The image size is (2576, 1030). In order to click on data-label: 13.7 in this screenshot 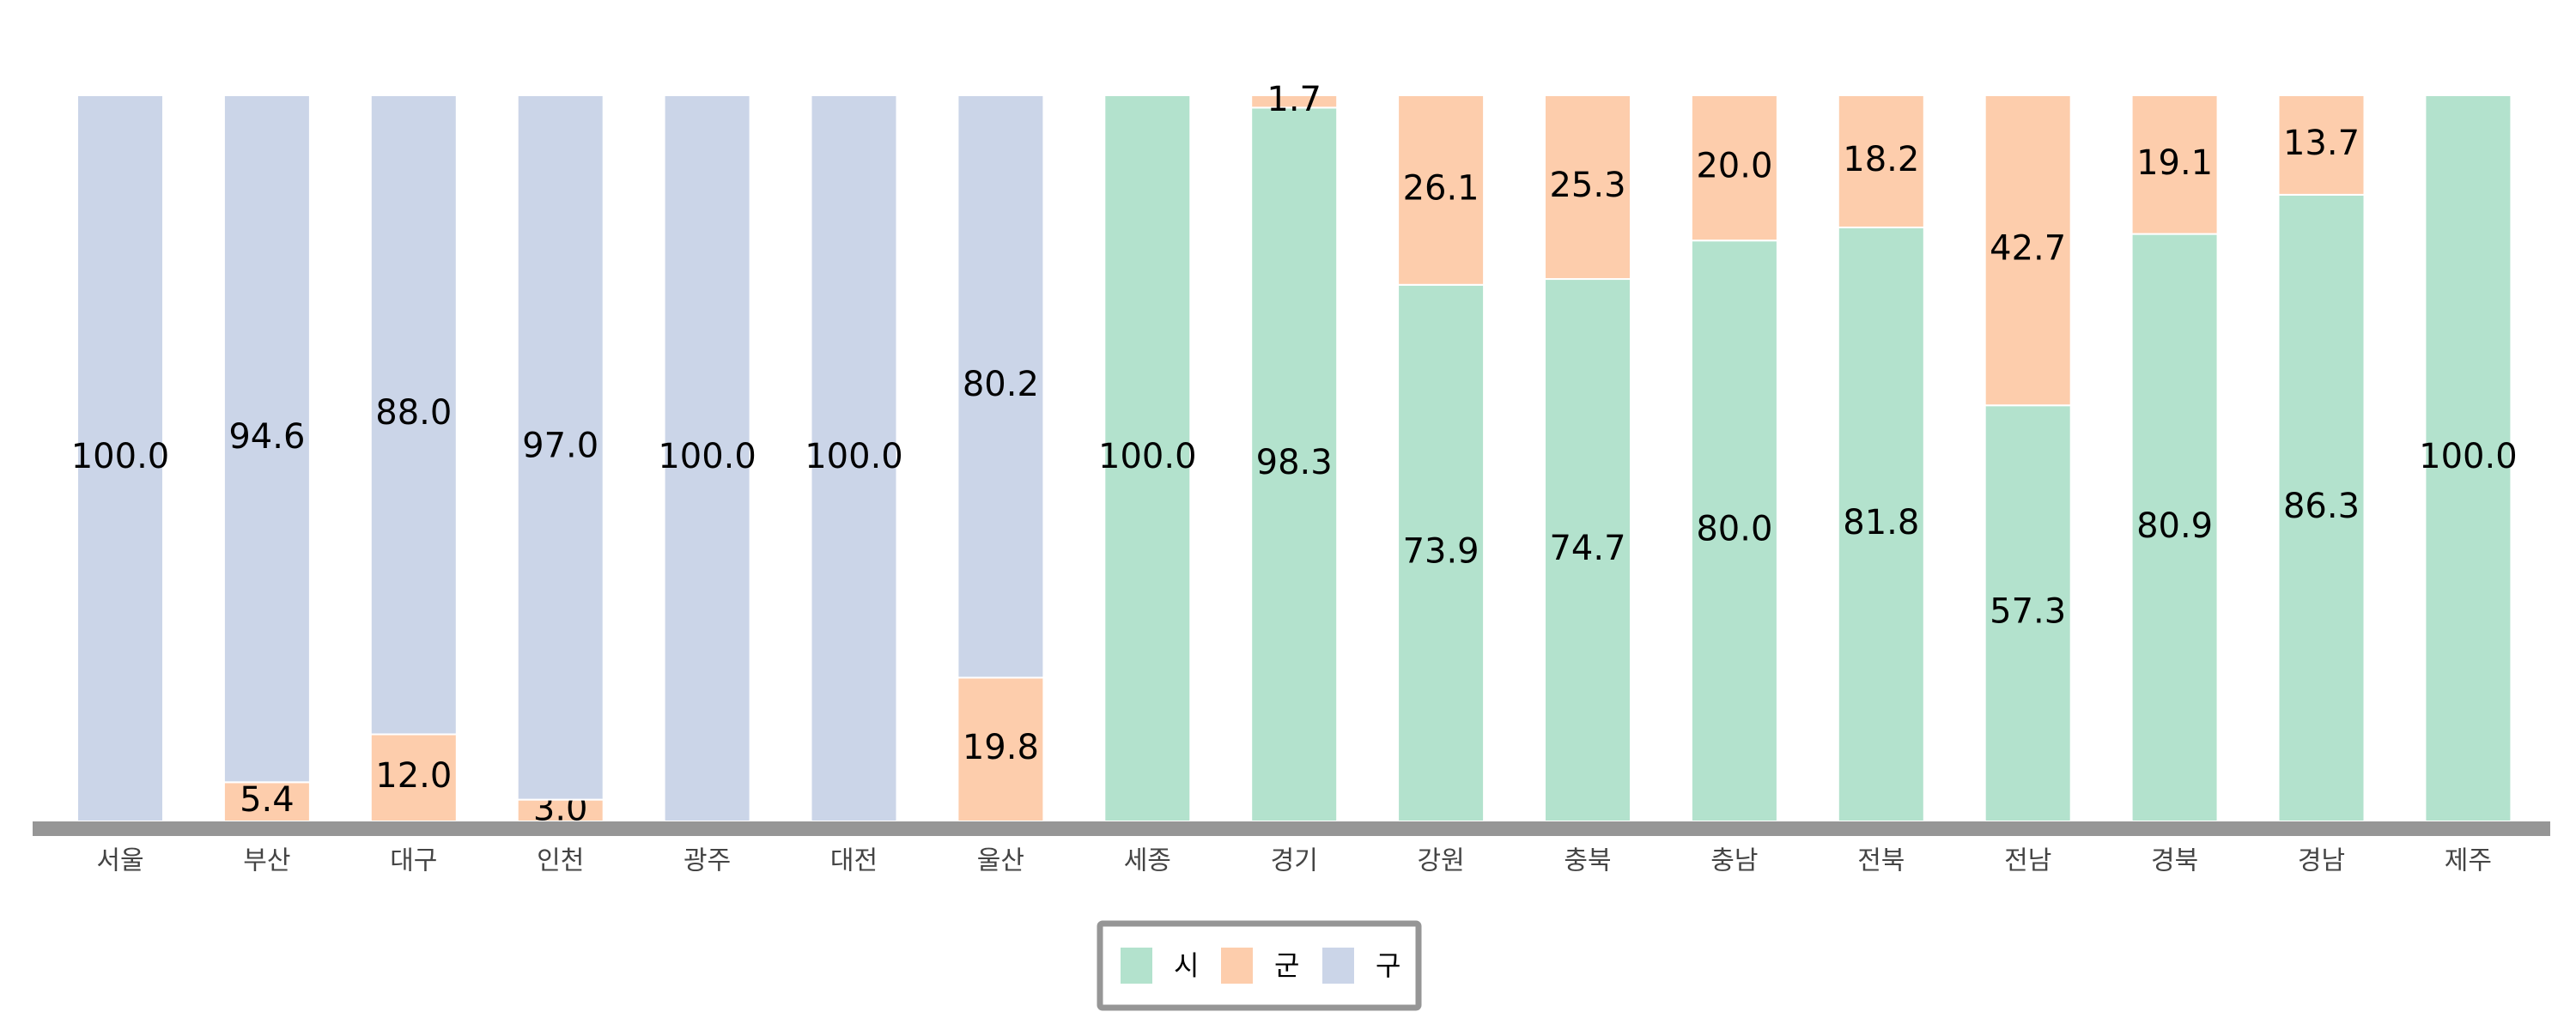, I will do `click(2321, 143)`.